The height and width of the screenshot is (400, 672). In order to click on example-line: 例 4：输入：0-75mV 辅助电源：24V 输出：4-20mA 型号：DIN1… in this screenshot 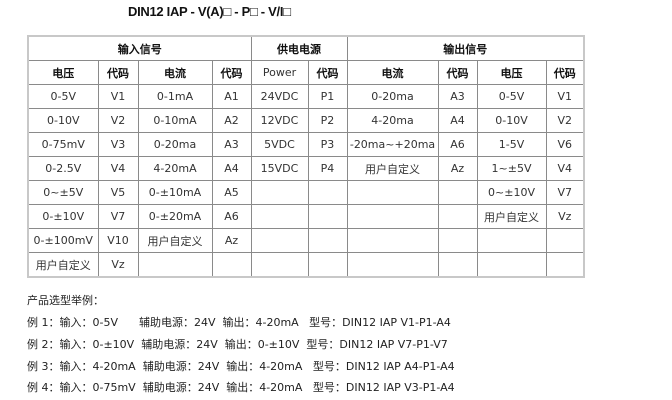, I will do `click(241, 387)`.